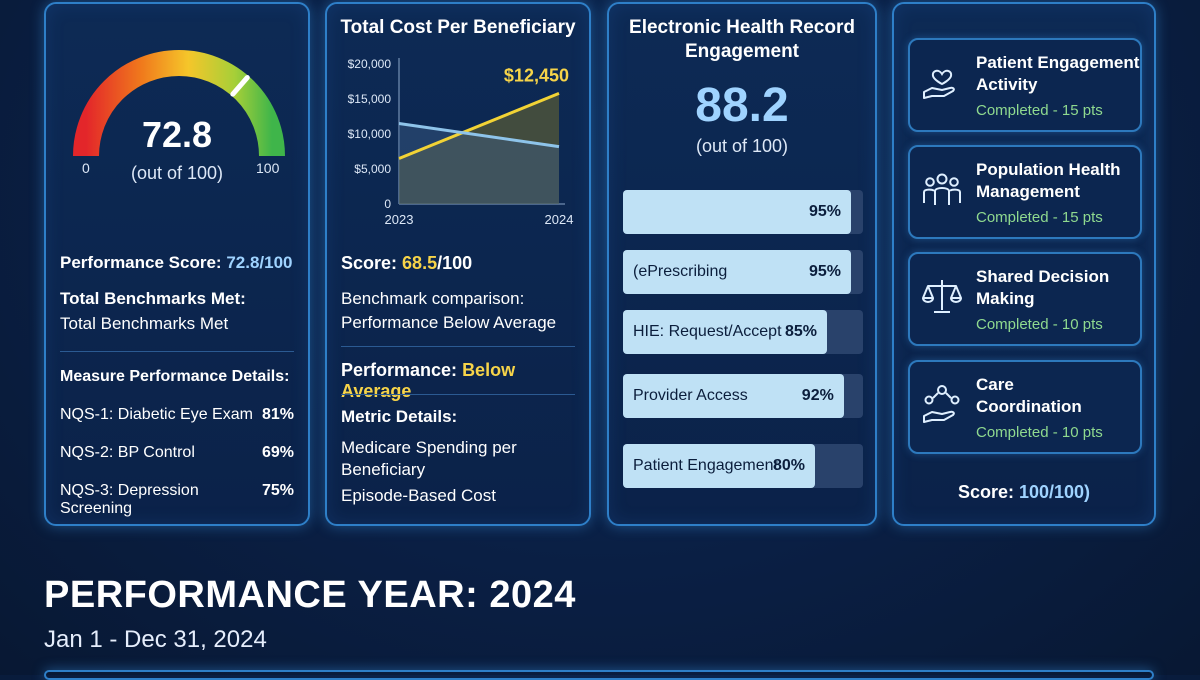  Describe the element at coordinates (1054, 492) in the screenshot. I see `activities-score-value: 100/100)` at that location.